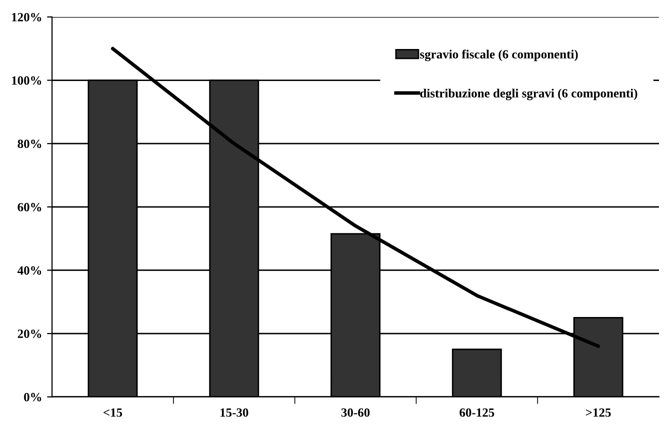 The image size is (667, 424). What do you see at coordinates (477, 412) in the screenshot?
I see `x-tick-label: 60-125` at bounding box center [477, 412].